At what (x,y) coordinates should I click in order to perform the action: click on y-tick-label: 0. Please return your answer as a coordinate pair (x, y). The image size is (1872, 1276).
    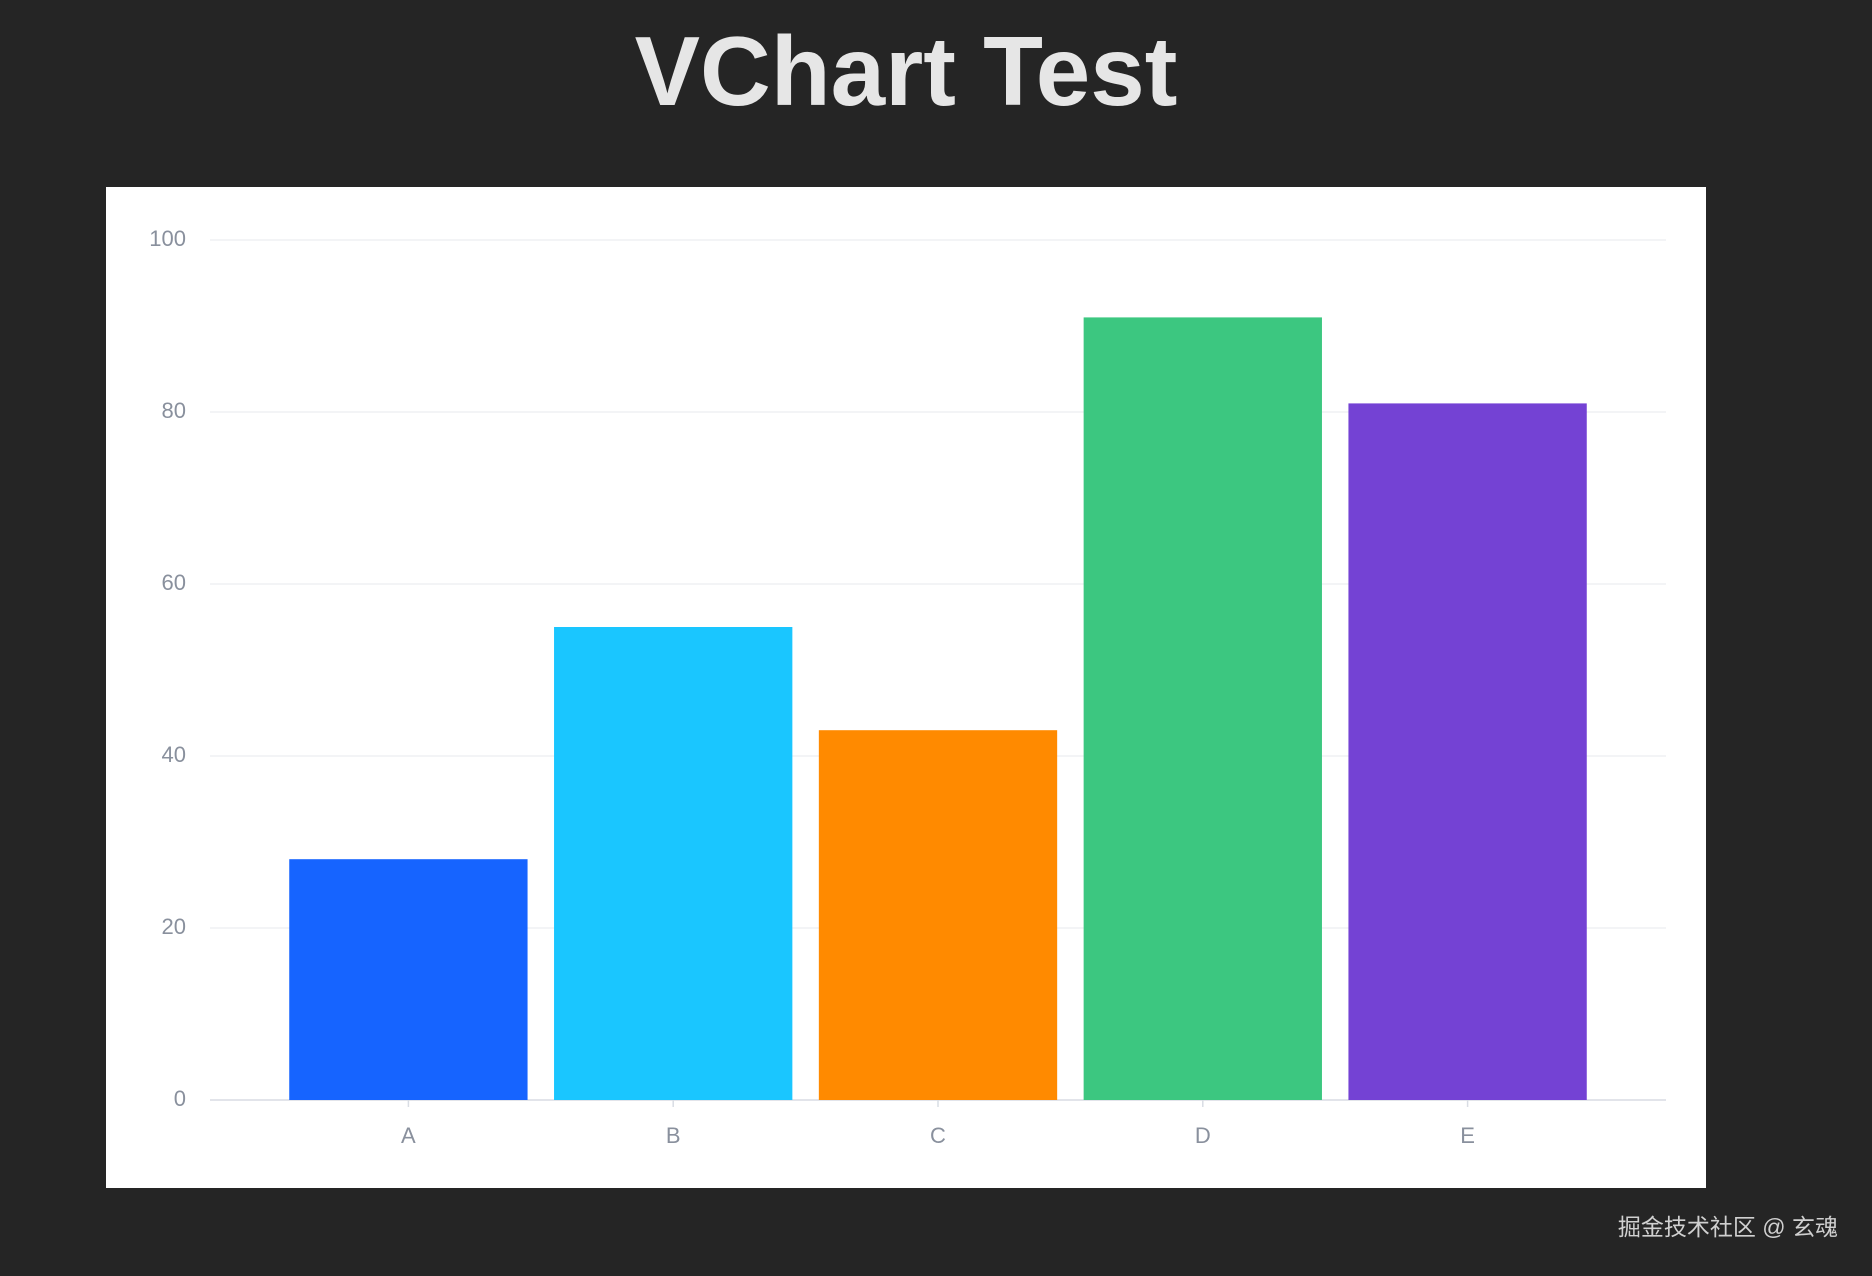
    Looking at the image, I should click on (180, 1098).